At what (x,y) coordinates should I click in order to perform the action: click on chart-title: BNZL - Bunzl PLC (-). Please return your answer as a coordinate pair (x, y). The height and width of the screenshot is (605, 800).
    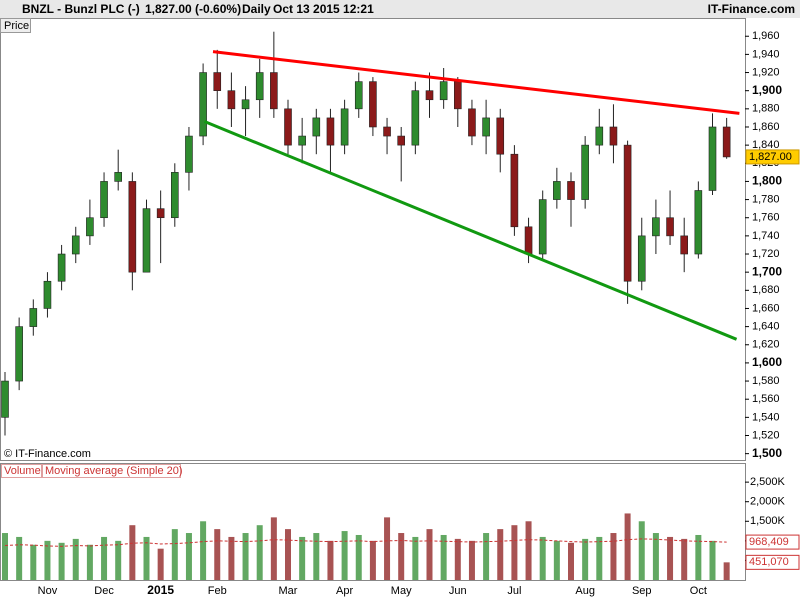
    Looking at the image, I should click on (81, 9).